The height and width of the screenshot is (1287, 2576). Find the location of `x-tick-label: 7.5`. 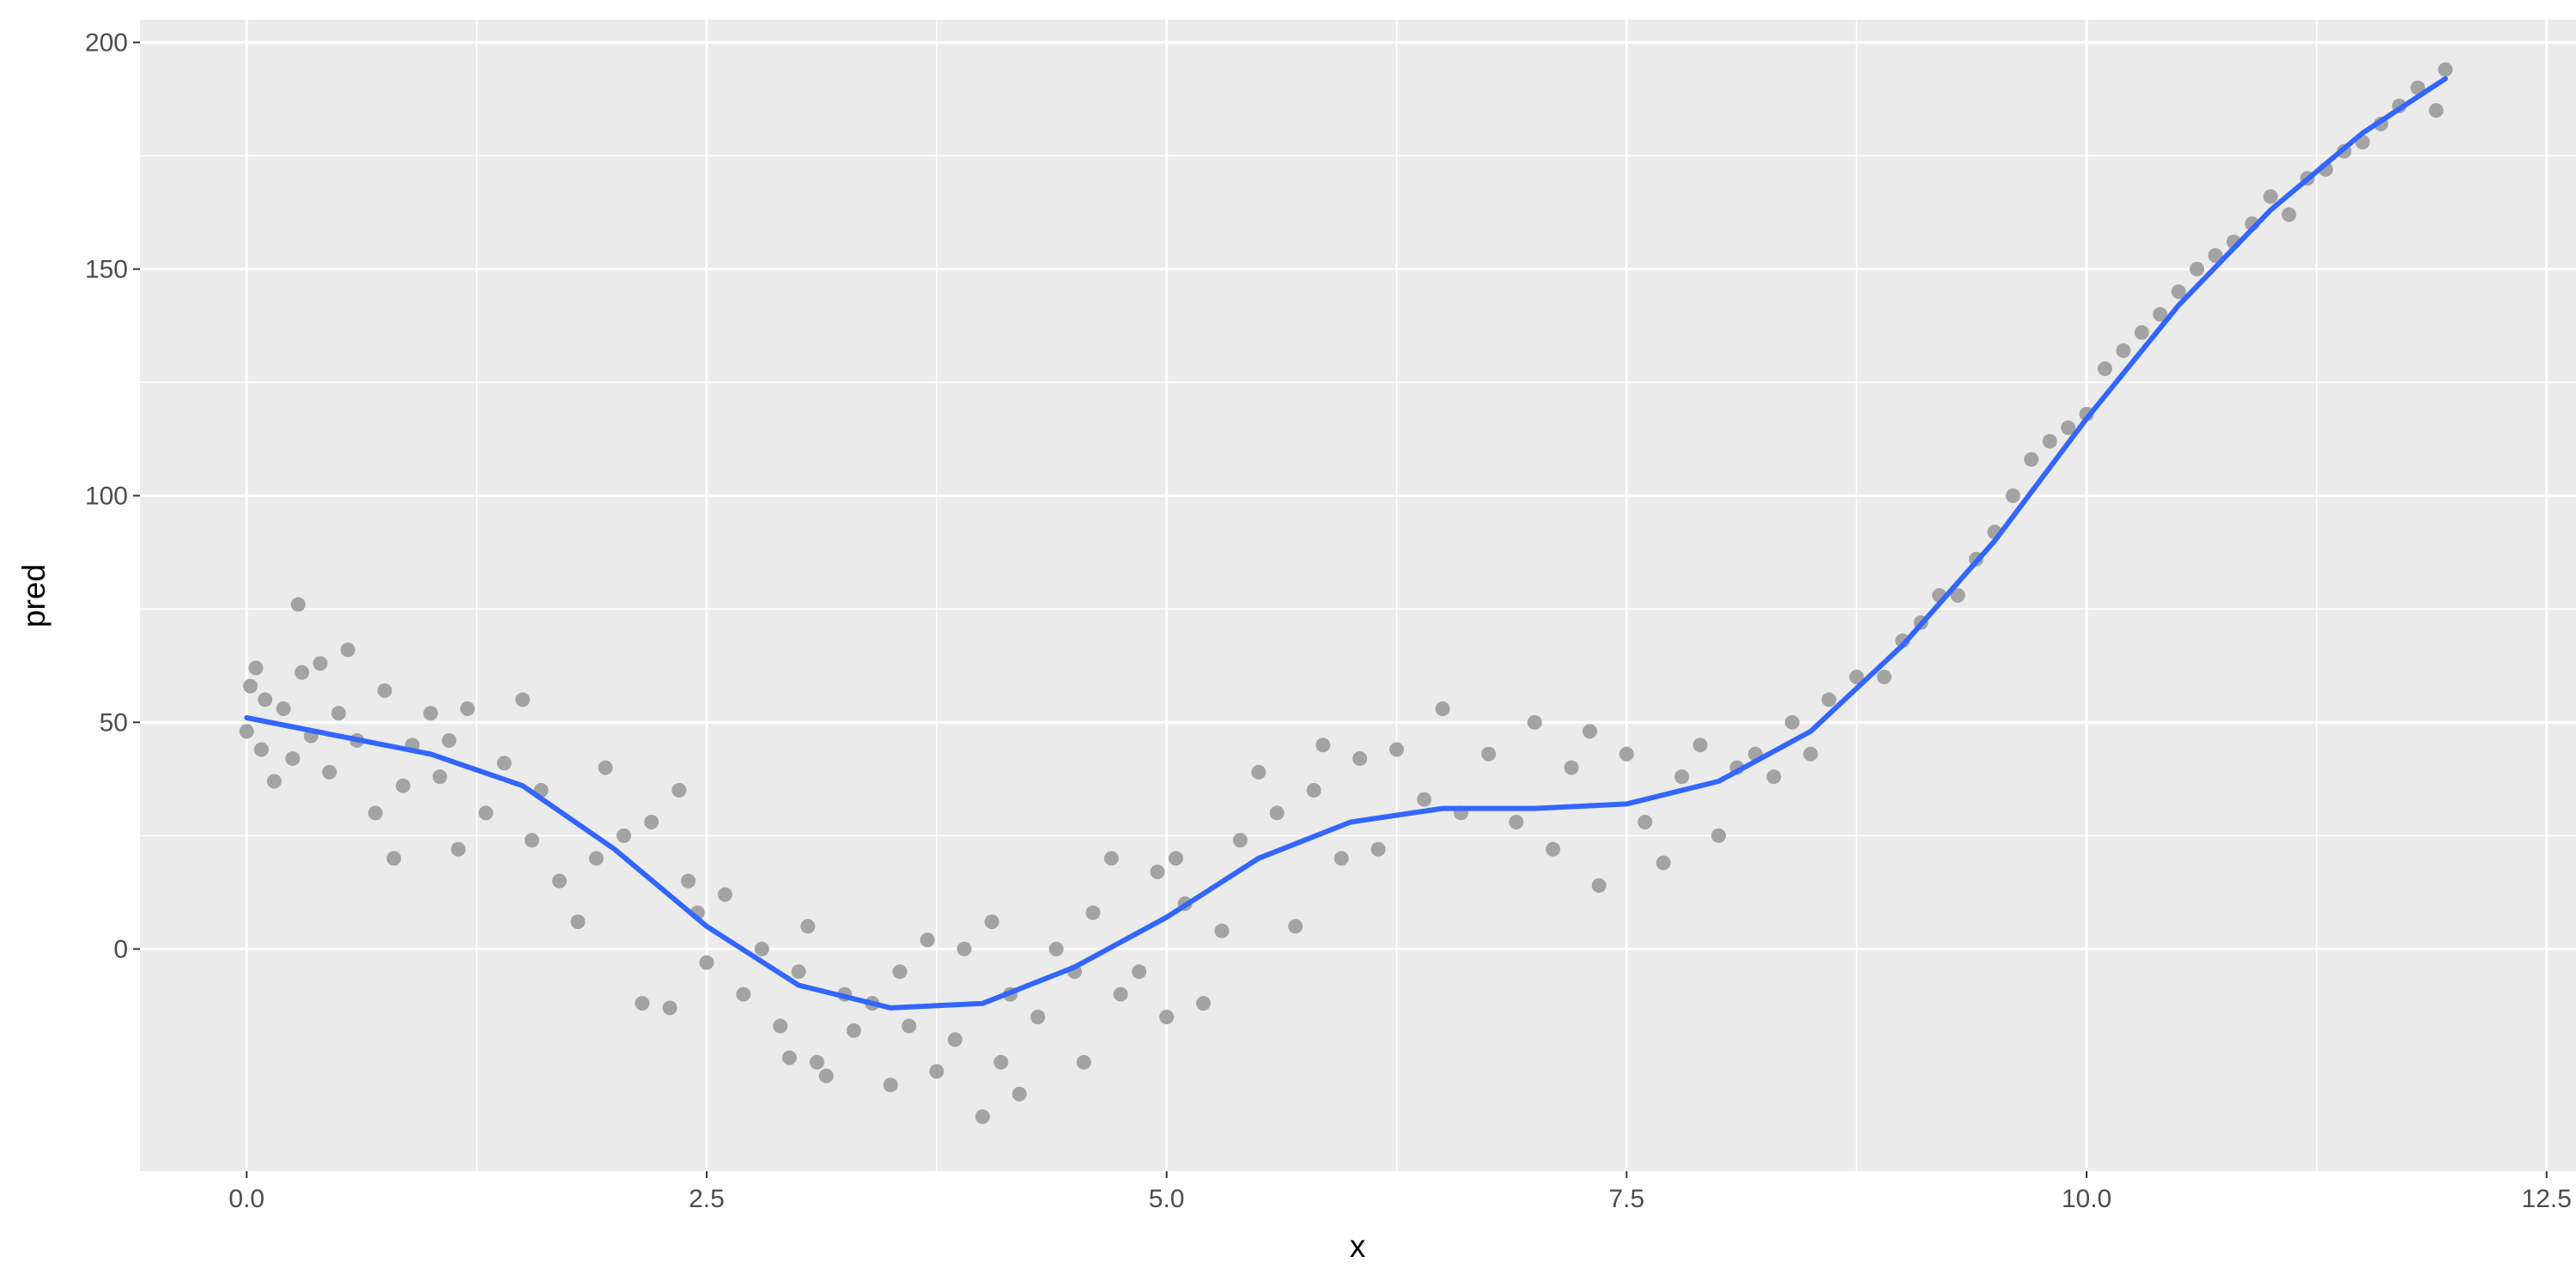

x-tick-label: 7.5 is located at coordinates (1626, 1199).